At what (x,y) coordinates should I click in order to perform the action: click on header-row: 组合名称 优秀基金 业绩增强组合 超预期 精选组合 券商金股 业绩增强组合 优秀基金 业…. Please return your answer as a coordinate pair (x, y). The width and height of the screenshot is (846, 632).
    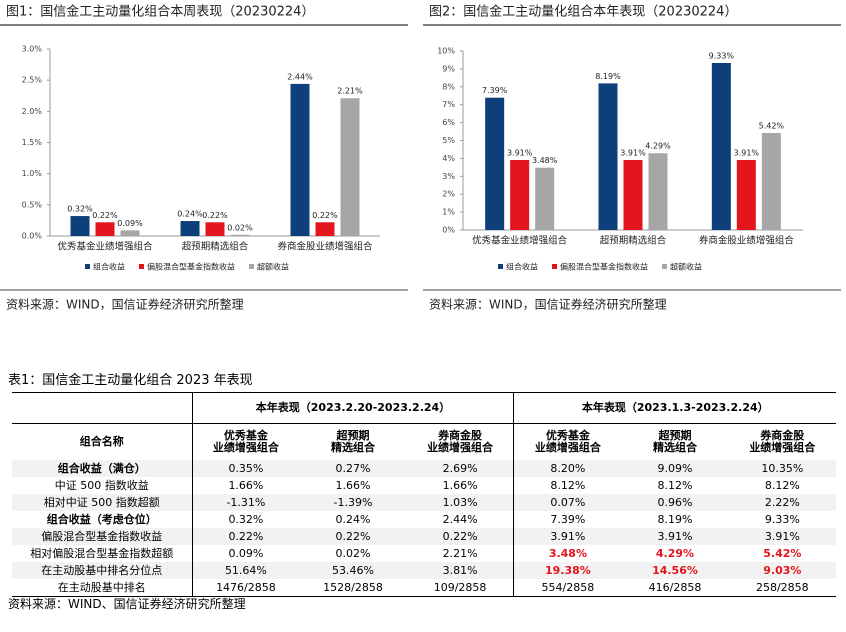
    Looking at the image, I should click on (424, 441).